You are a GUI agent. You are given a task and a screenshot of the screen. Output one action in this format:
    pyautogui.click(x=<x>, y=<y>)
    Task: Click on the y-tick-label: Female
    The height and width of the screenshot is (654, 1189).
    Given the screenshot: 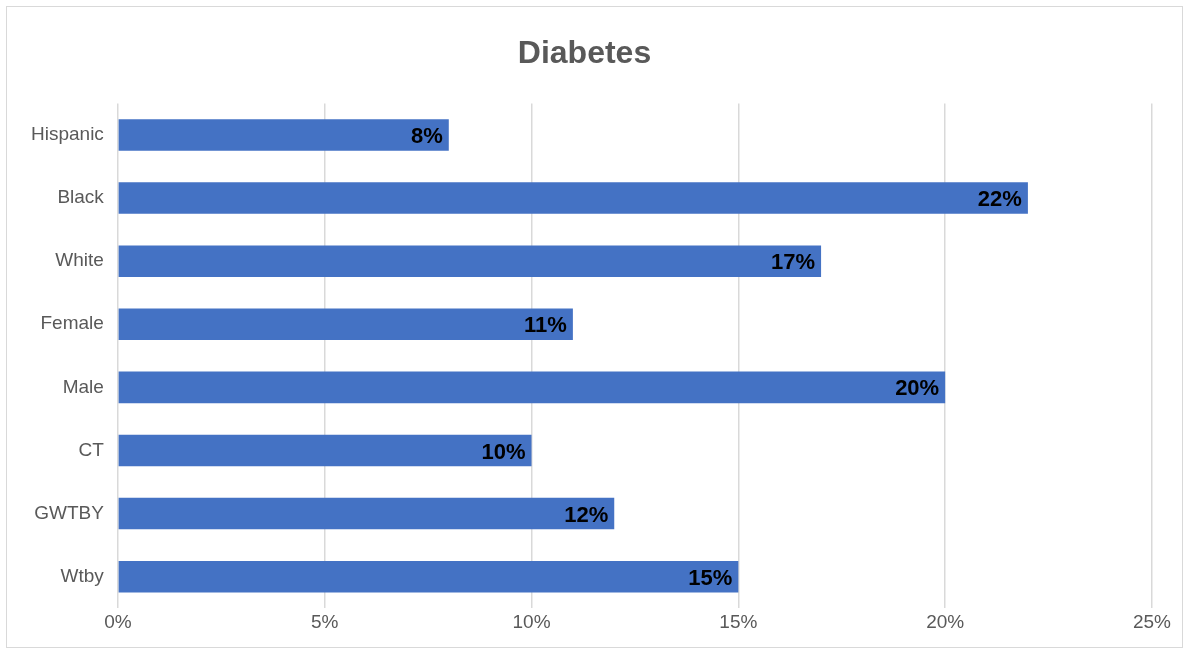 What is the action you would take?
    pyautogui.click(x=72, y=323)
    